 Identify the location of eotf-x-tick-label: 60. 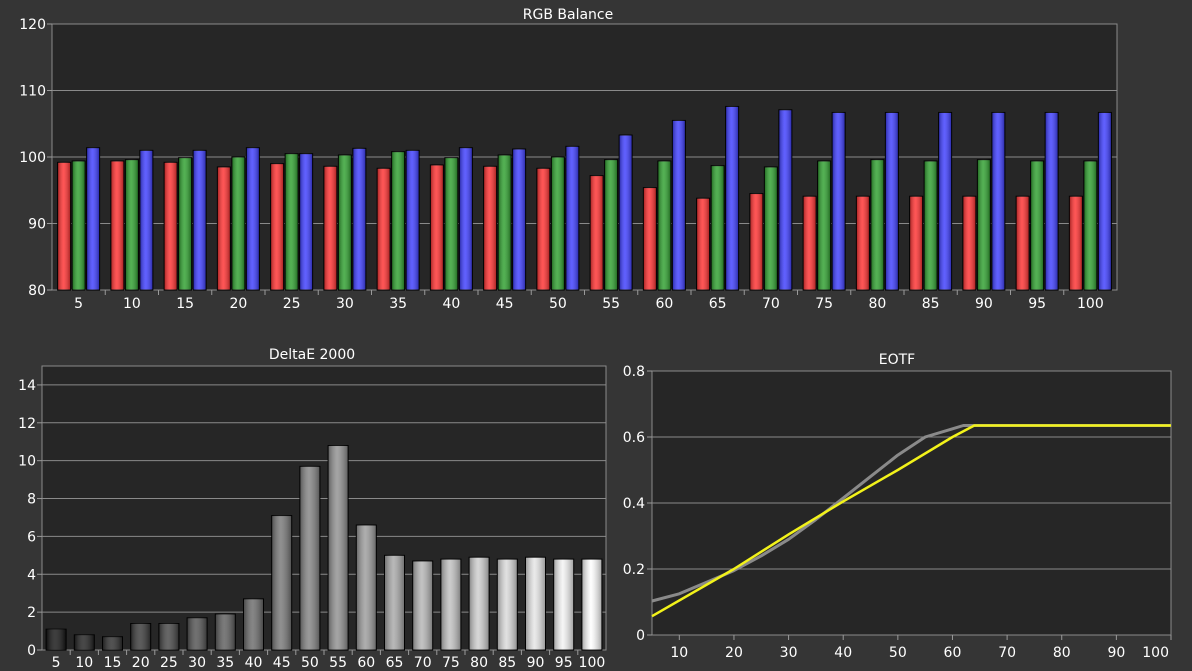
(953, 653).